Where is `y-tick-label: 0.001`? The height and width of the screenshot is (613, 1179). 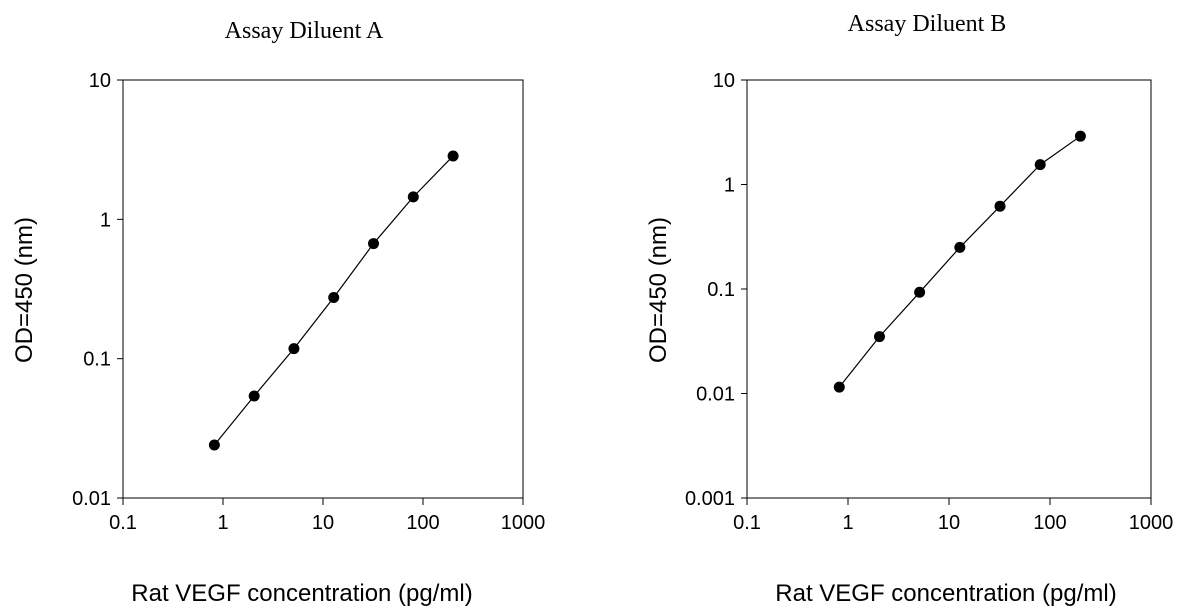
y-tick-label: 0.001 is located at coordinates (710, 499).